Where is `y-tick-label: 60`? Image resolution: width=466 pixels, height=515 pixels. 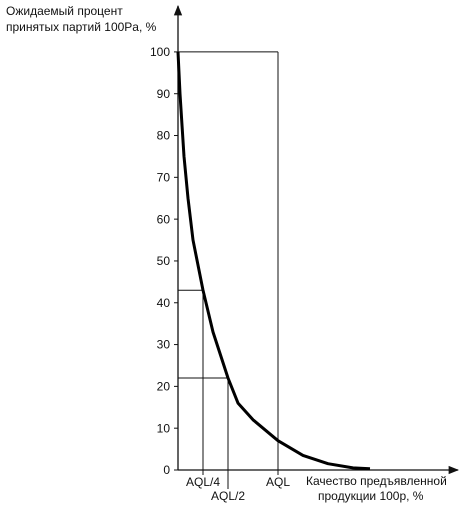
y-tick-label: 60 is located at coordinates (164, 219).